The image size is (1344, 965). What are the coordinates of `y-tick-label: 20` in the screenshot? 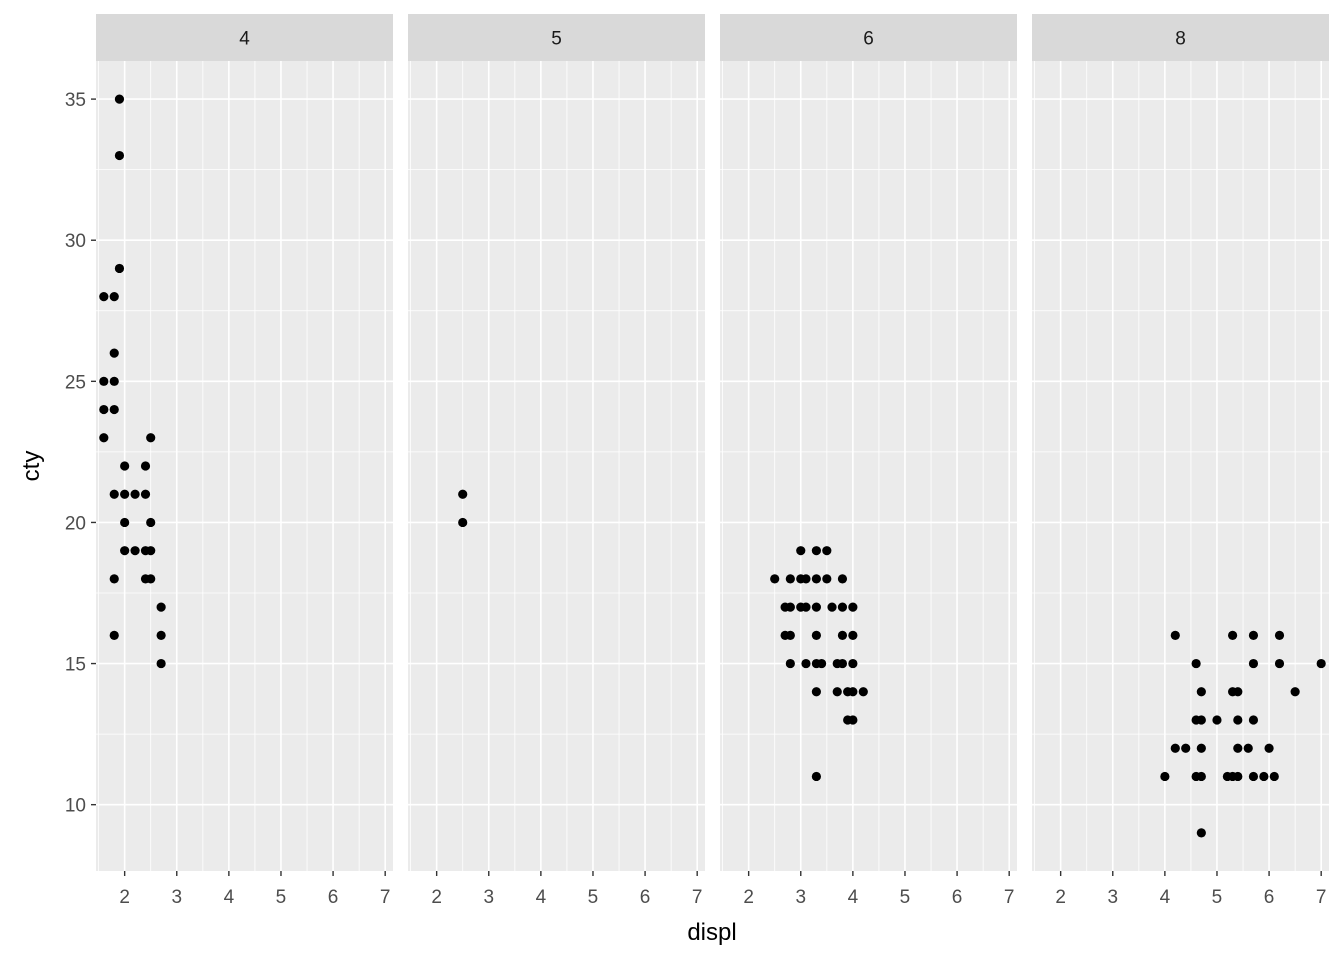 It's located at (75, 523).